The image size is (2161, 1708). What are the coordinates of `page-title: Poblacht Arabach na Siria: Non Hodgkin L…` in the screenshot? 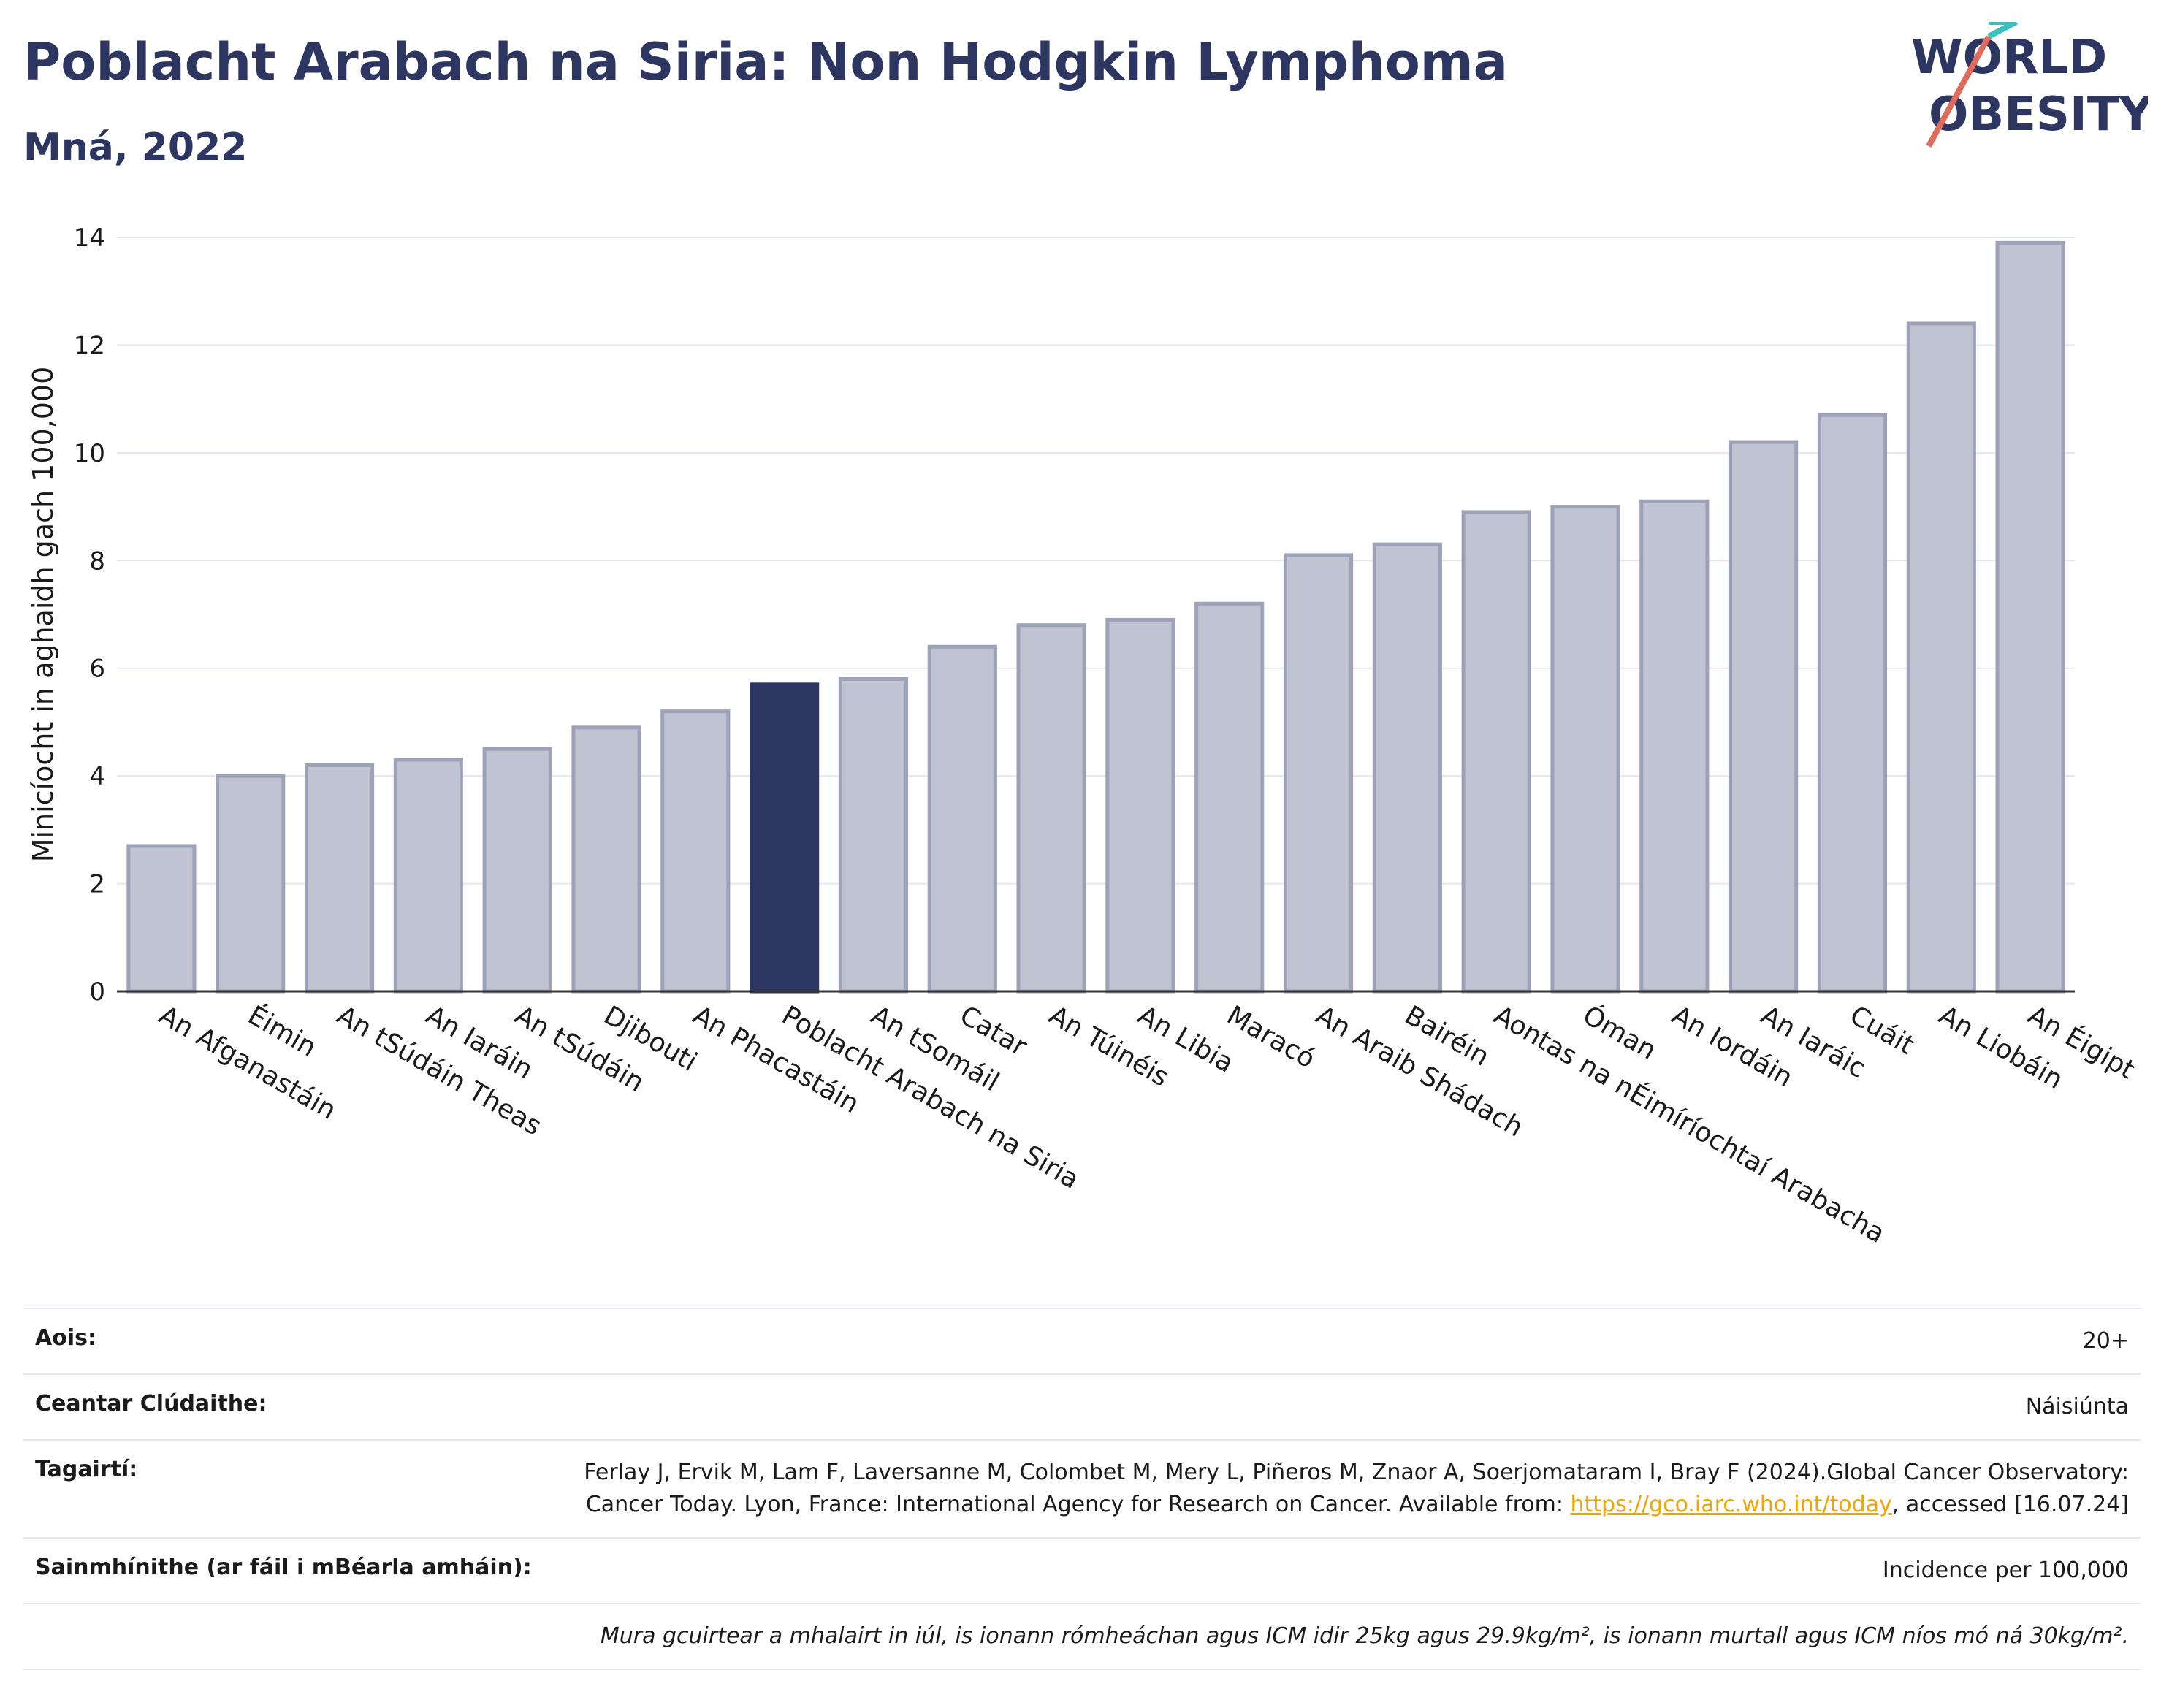 It's located at (765, 62).